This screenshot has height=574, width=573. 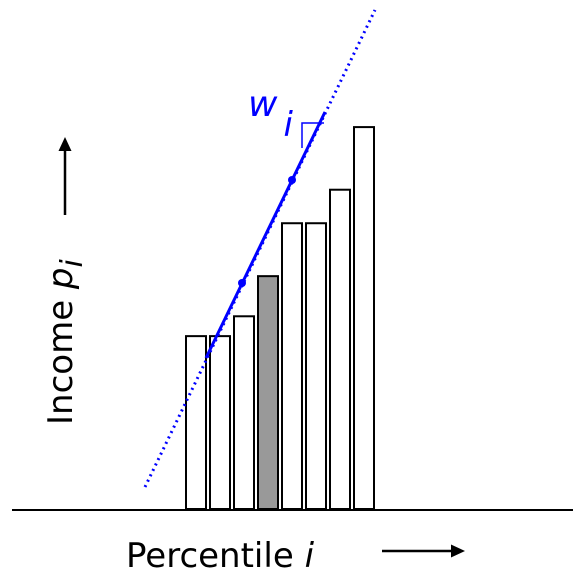 I want to click on slope-line-solid, so click(x=265, y=235).